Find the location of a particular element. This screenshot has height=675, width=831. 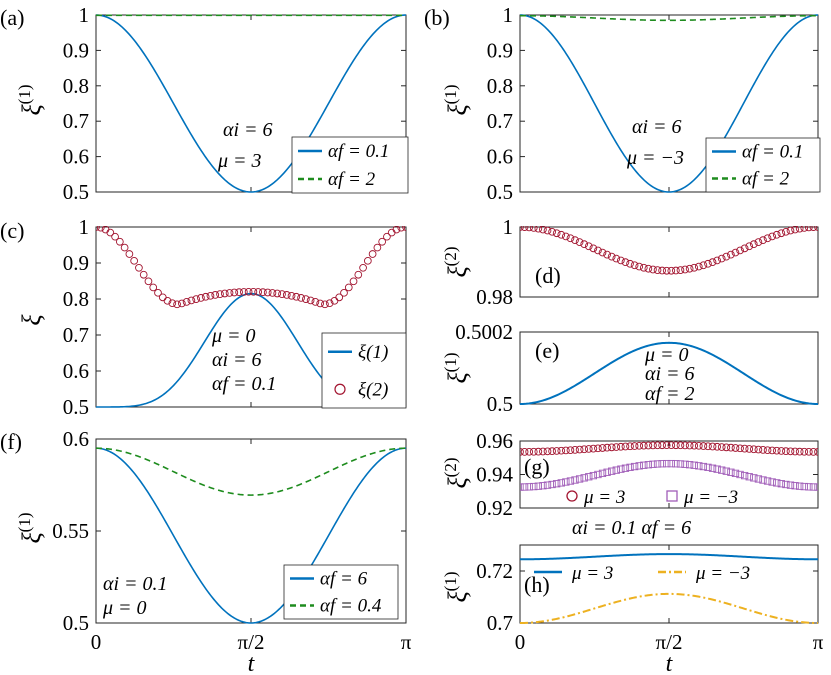

y-tick-label: 0.94 is located at coordinates (494, 475).